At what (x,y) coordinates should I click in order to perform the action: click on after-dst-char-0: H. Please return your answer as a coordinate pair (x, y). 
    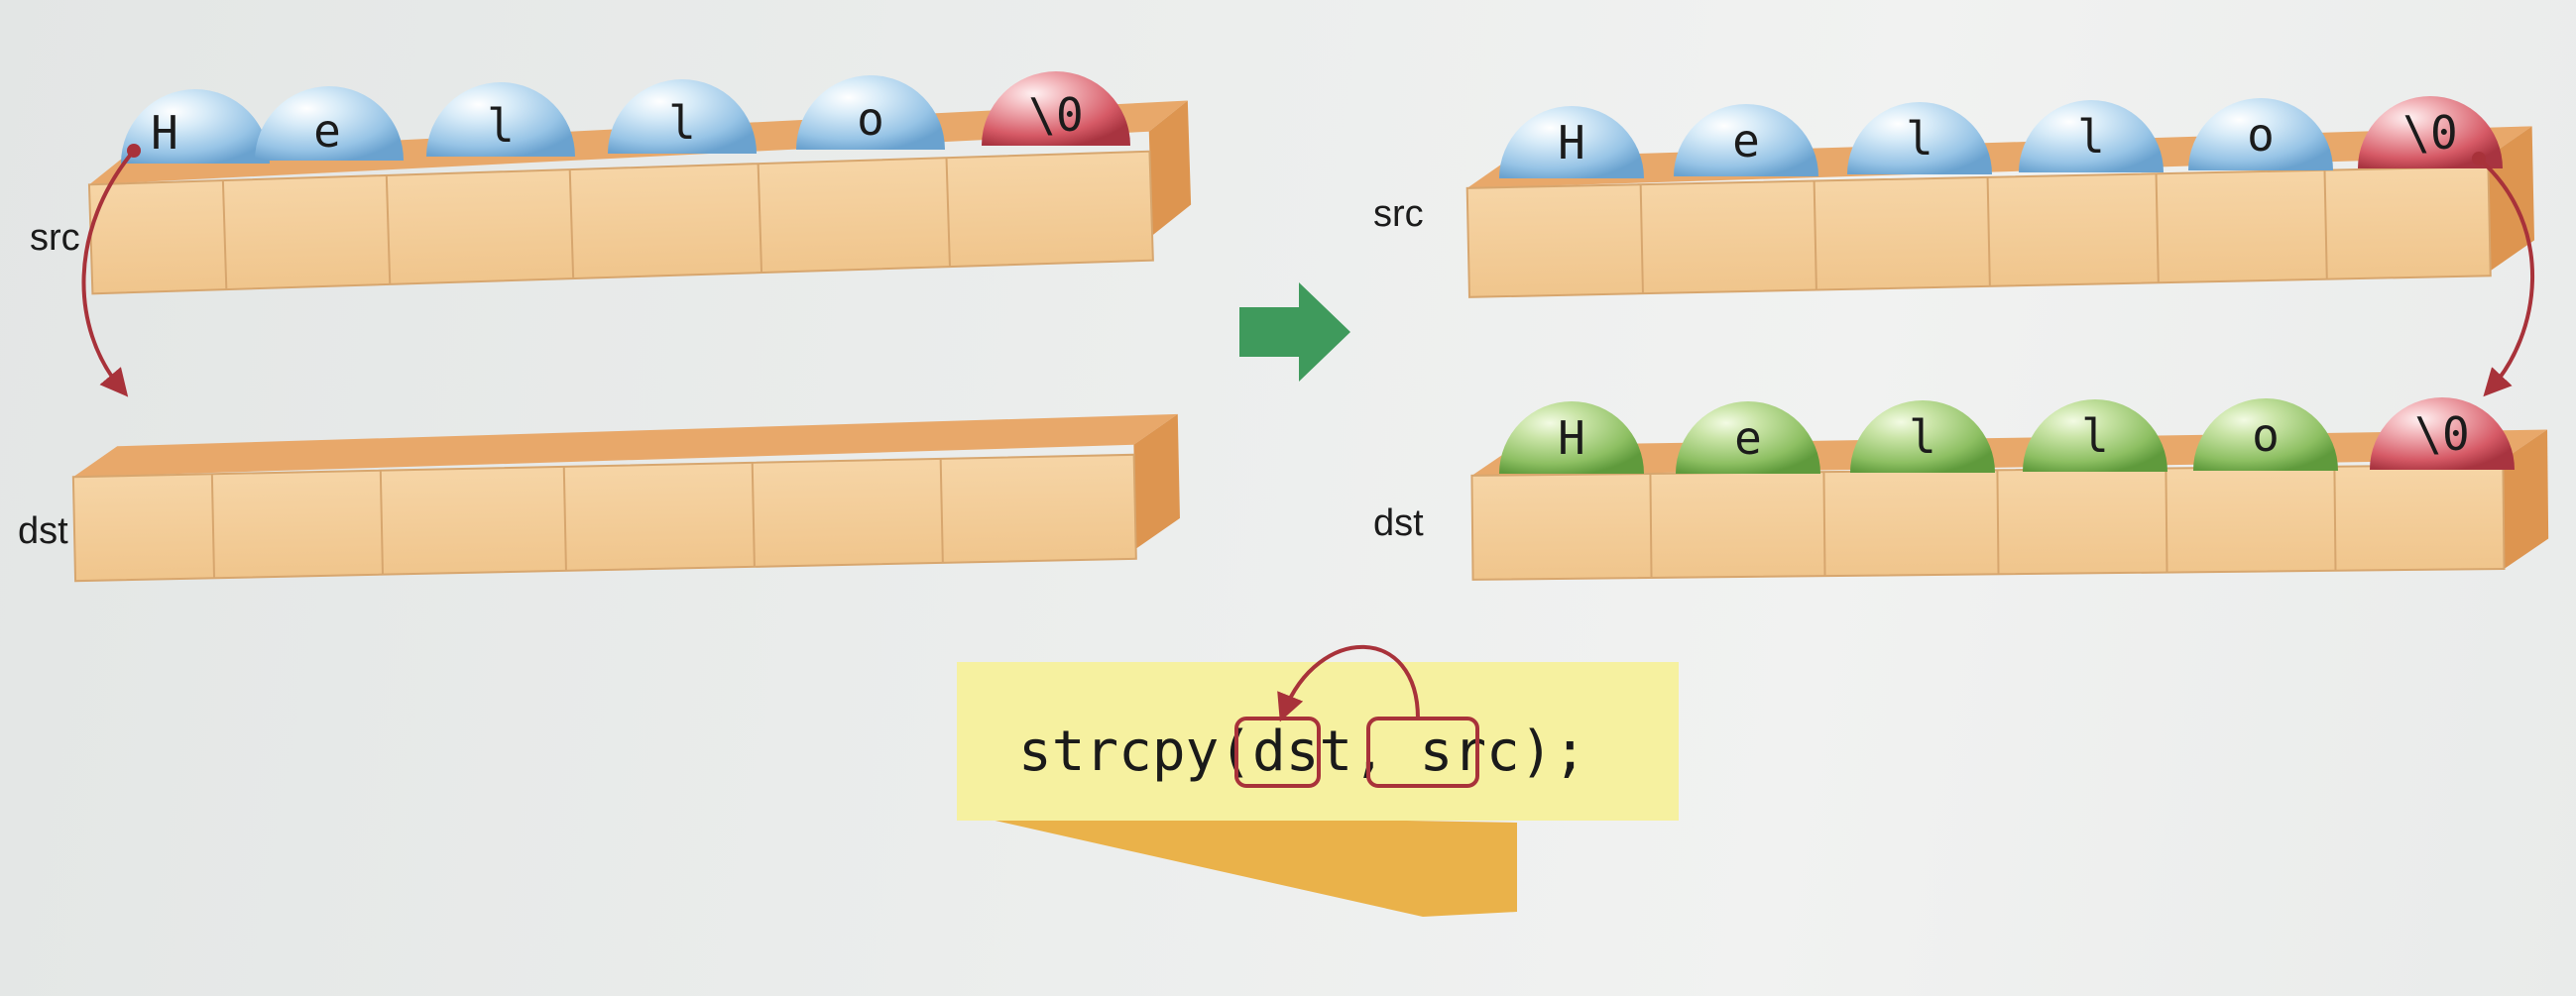
    Looking at the image, I should click on (1571, 437).